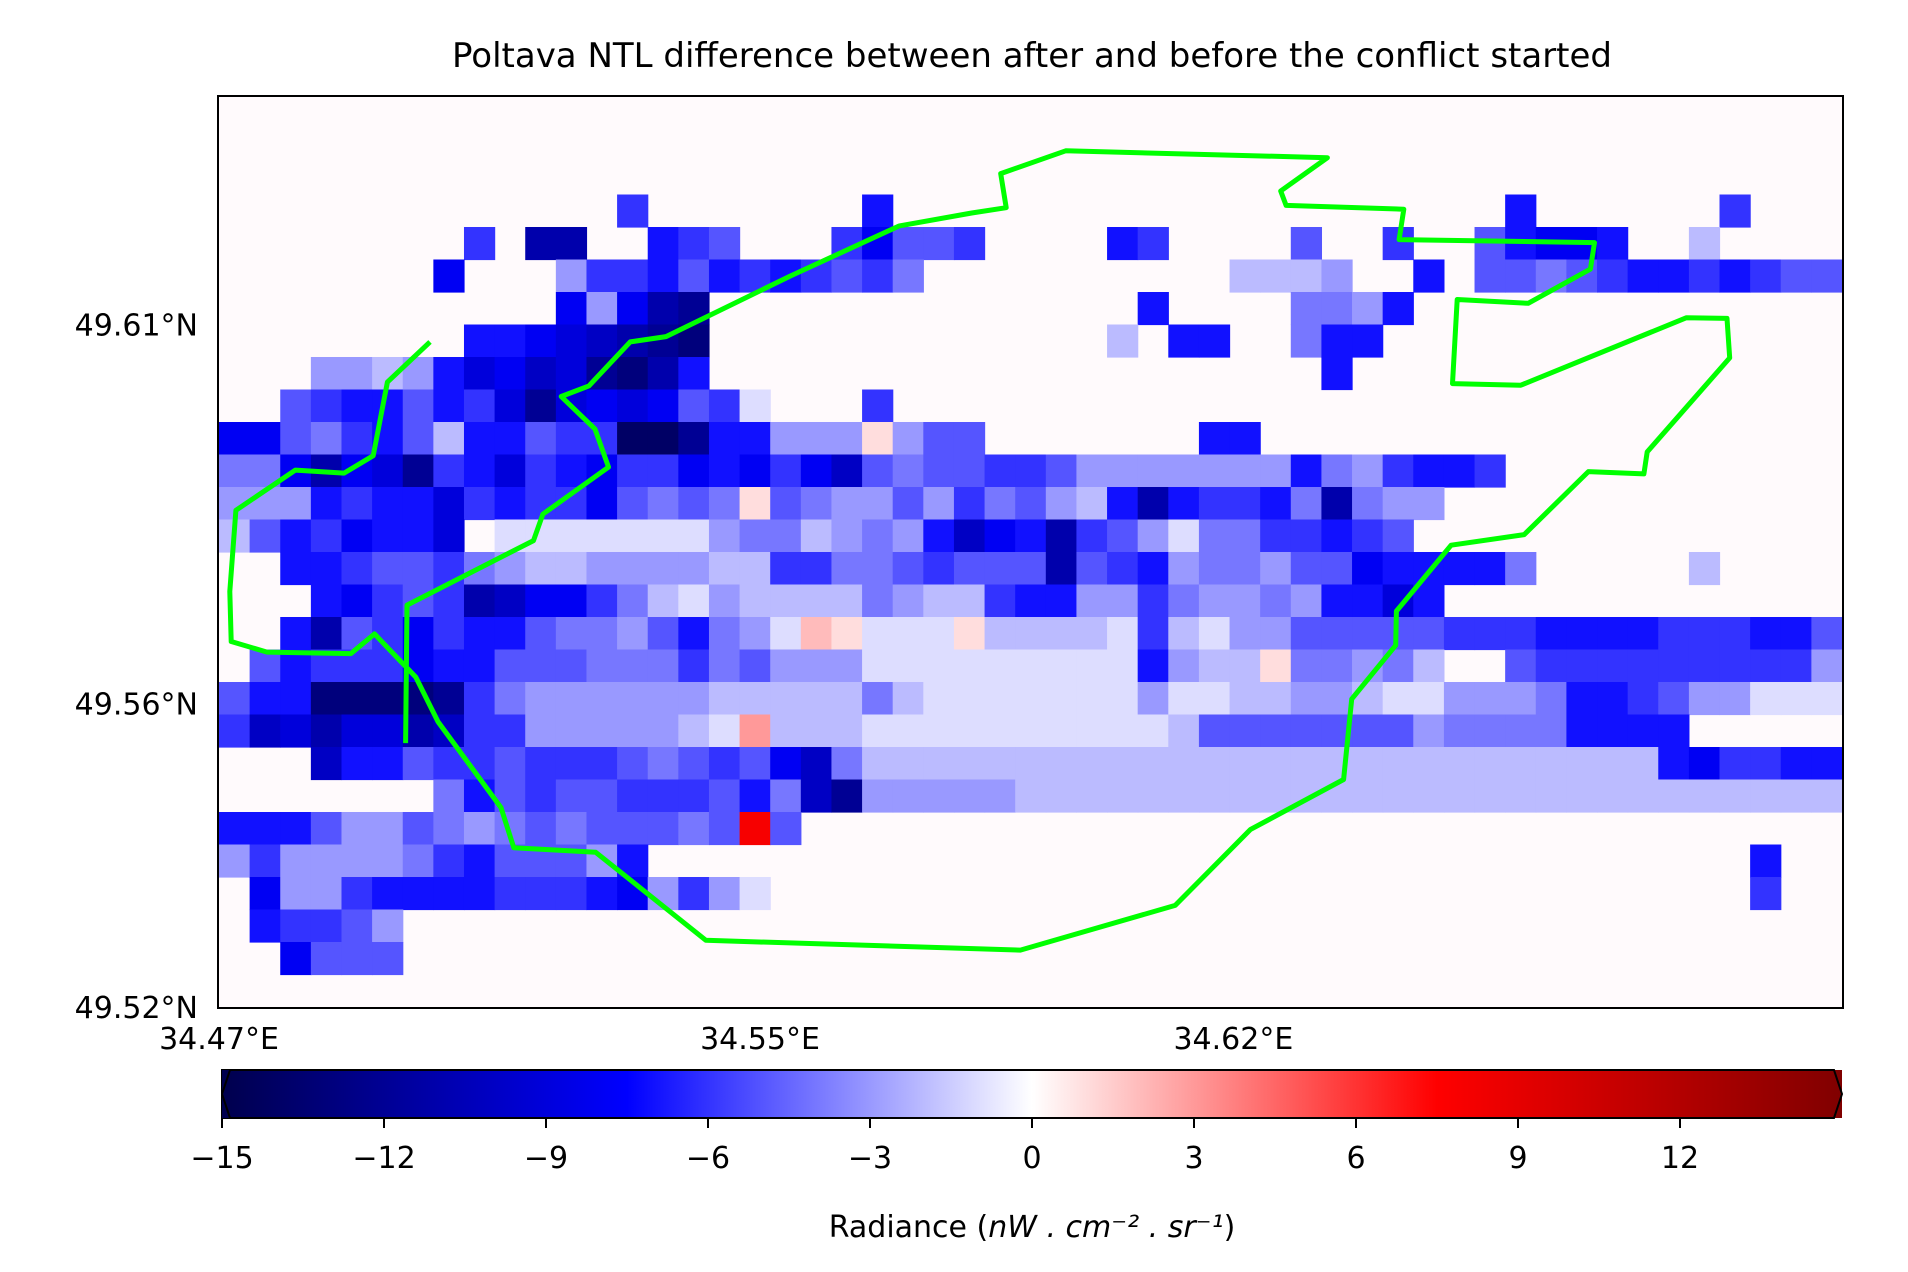 This screenshot has height=1272, width=1908. Describe the element at coordinates (1032, 1094) in the screenshot. I see `colorbar-outline` at that location.